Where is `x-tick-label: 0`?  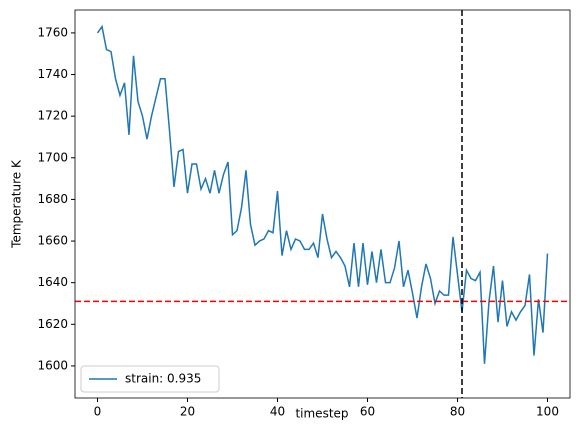 x-tick-label: 0 is located at coordinates (98, 412).